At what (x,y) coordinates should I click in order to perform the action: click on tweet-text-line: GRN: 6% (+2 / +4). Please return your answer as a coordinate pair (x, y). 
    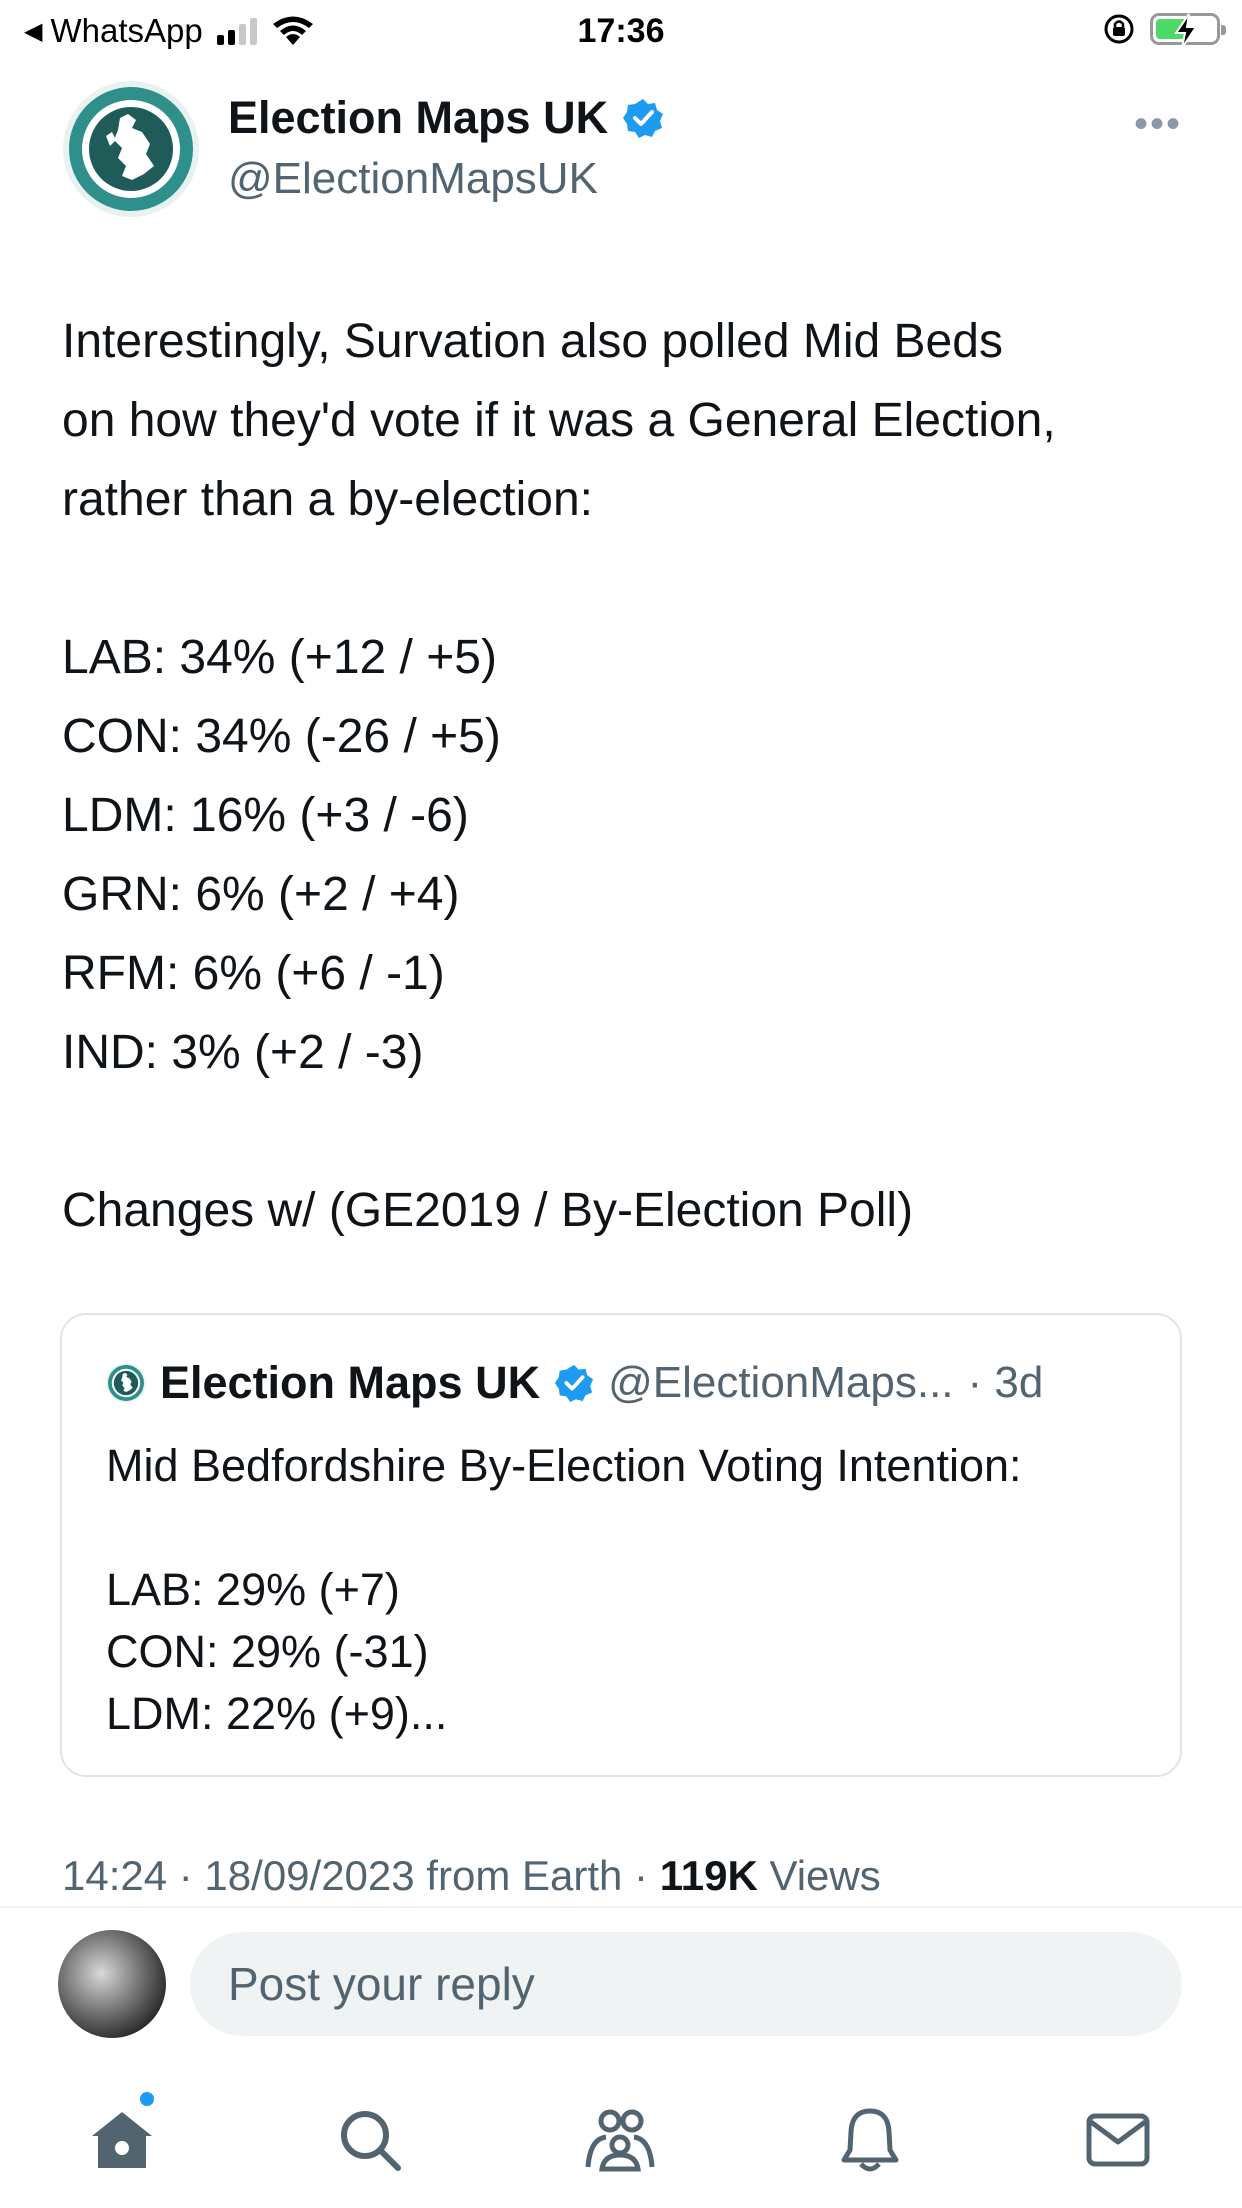
    Looking at the image, I should click on (261, 894).